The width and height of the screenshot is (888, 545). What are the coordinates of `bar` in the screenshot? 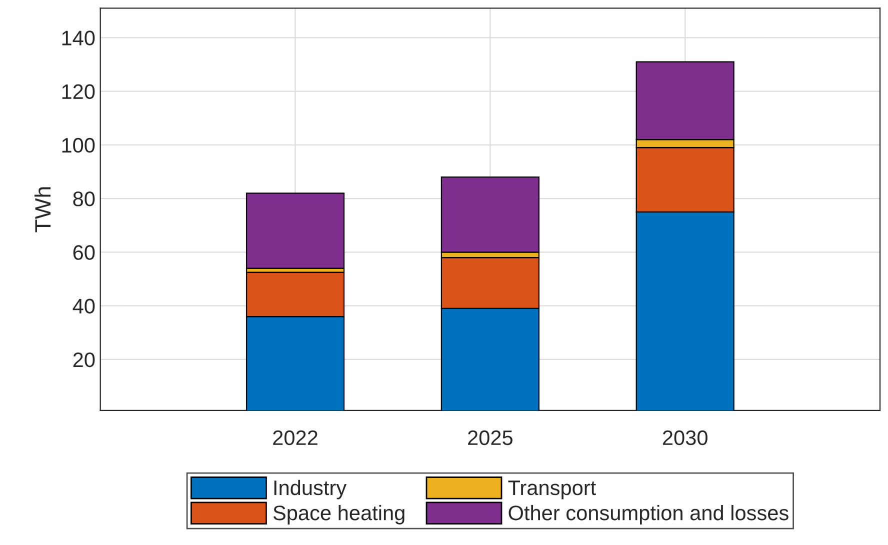 It's located at (295, 230).